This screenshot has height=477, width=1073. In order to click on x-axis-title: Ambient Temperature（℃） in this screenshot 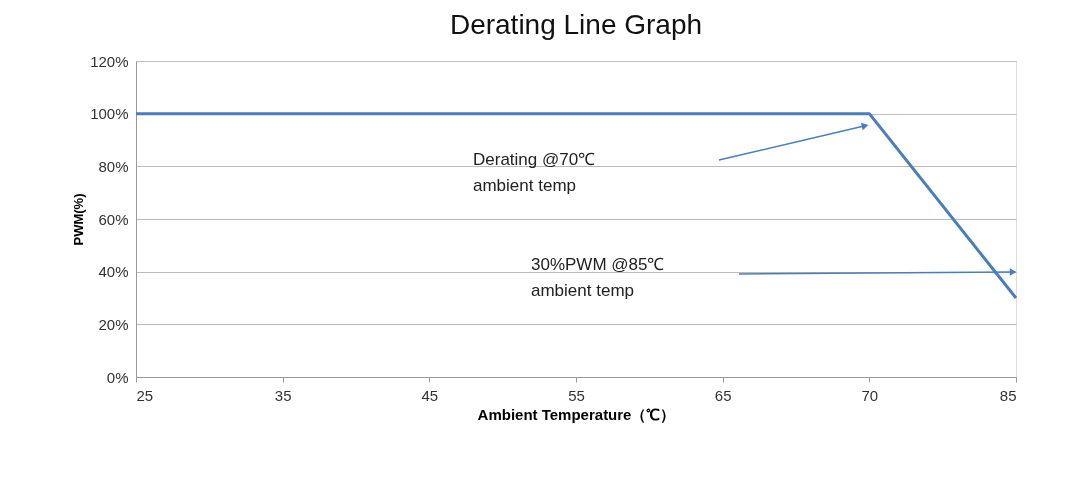, I will do `click(576, 414)`.